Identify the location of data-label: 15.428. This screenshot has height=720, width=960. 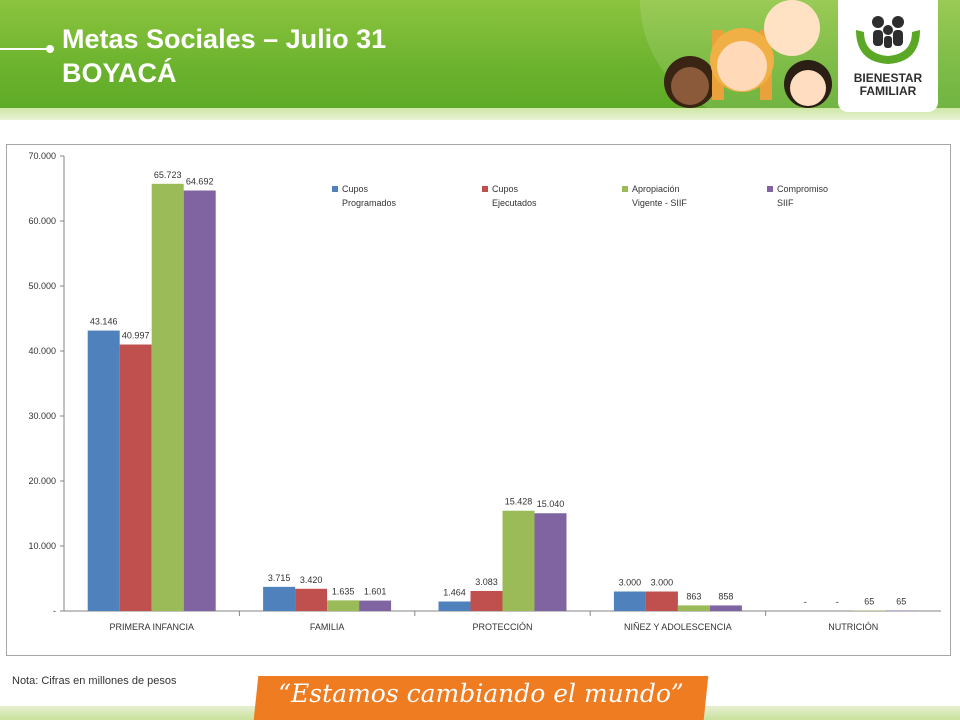
(519, 502).